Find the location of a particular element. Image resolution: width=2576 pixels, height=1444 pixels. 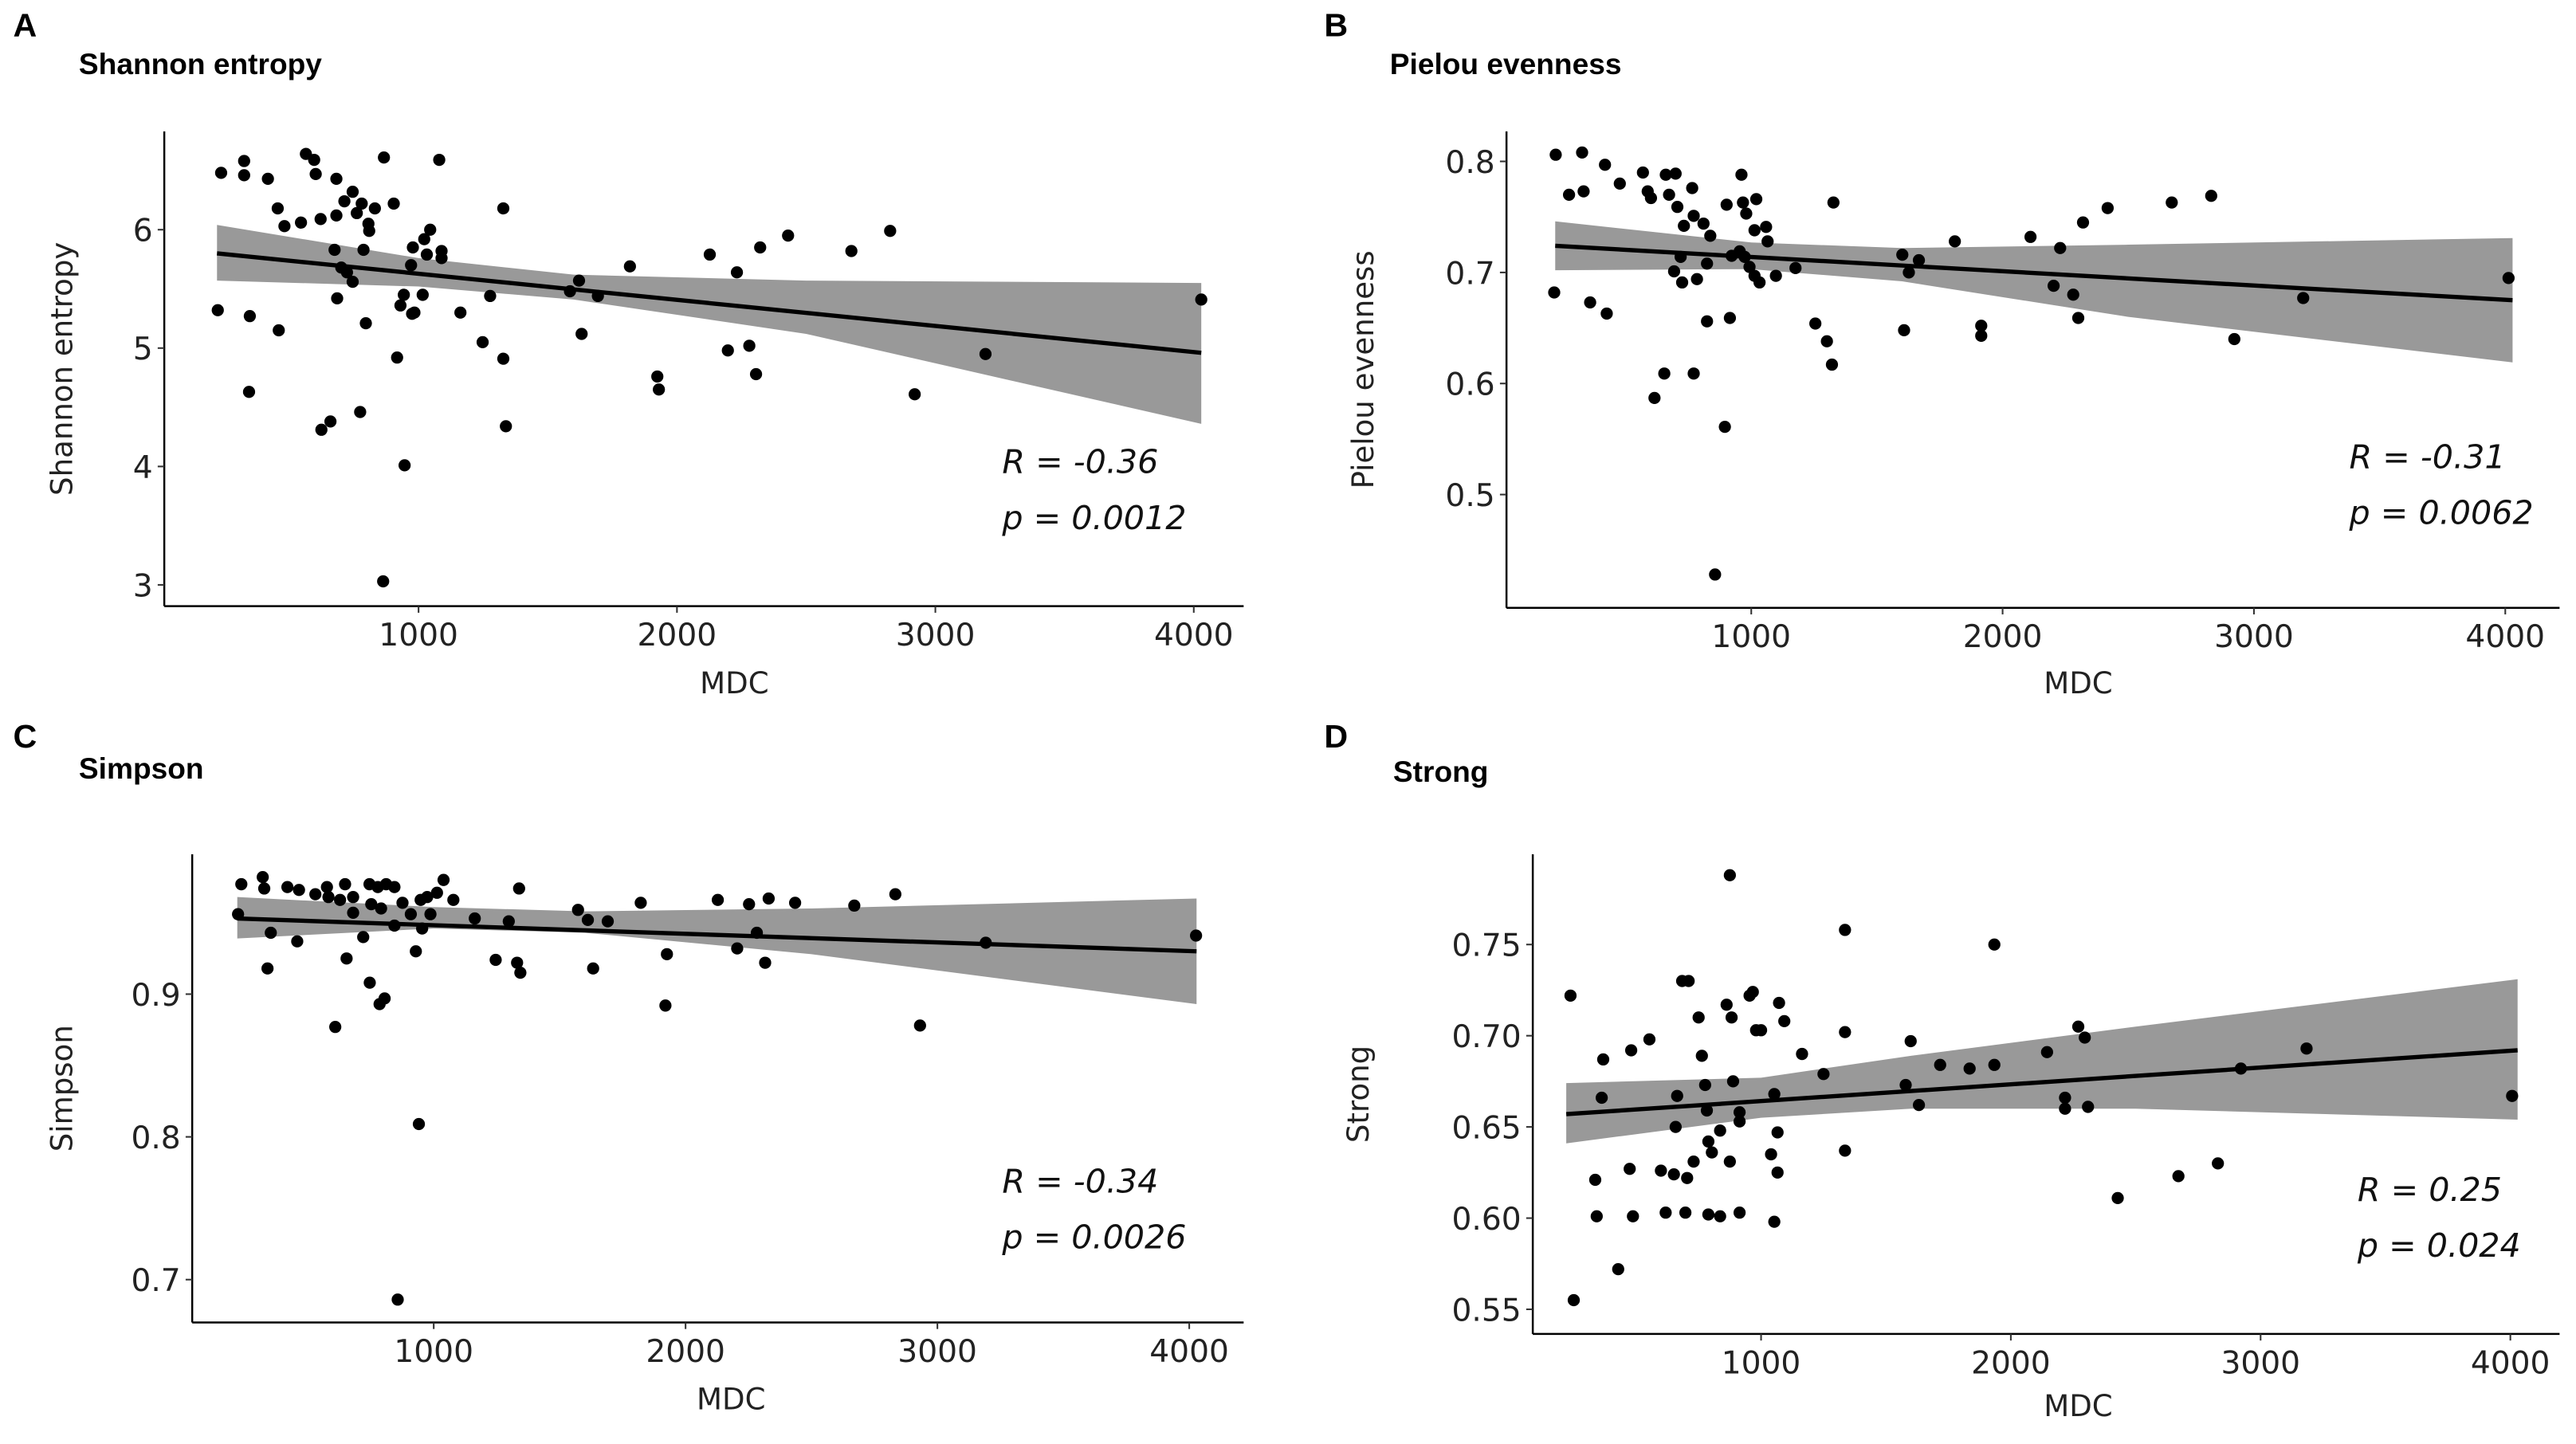

y-tick-label: 0.60 is located at coordinates (1487, 1220).